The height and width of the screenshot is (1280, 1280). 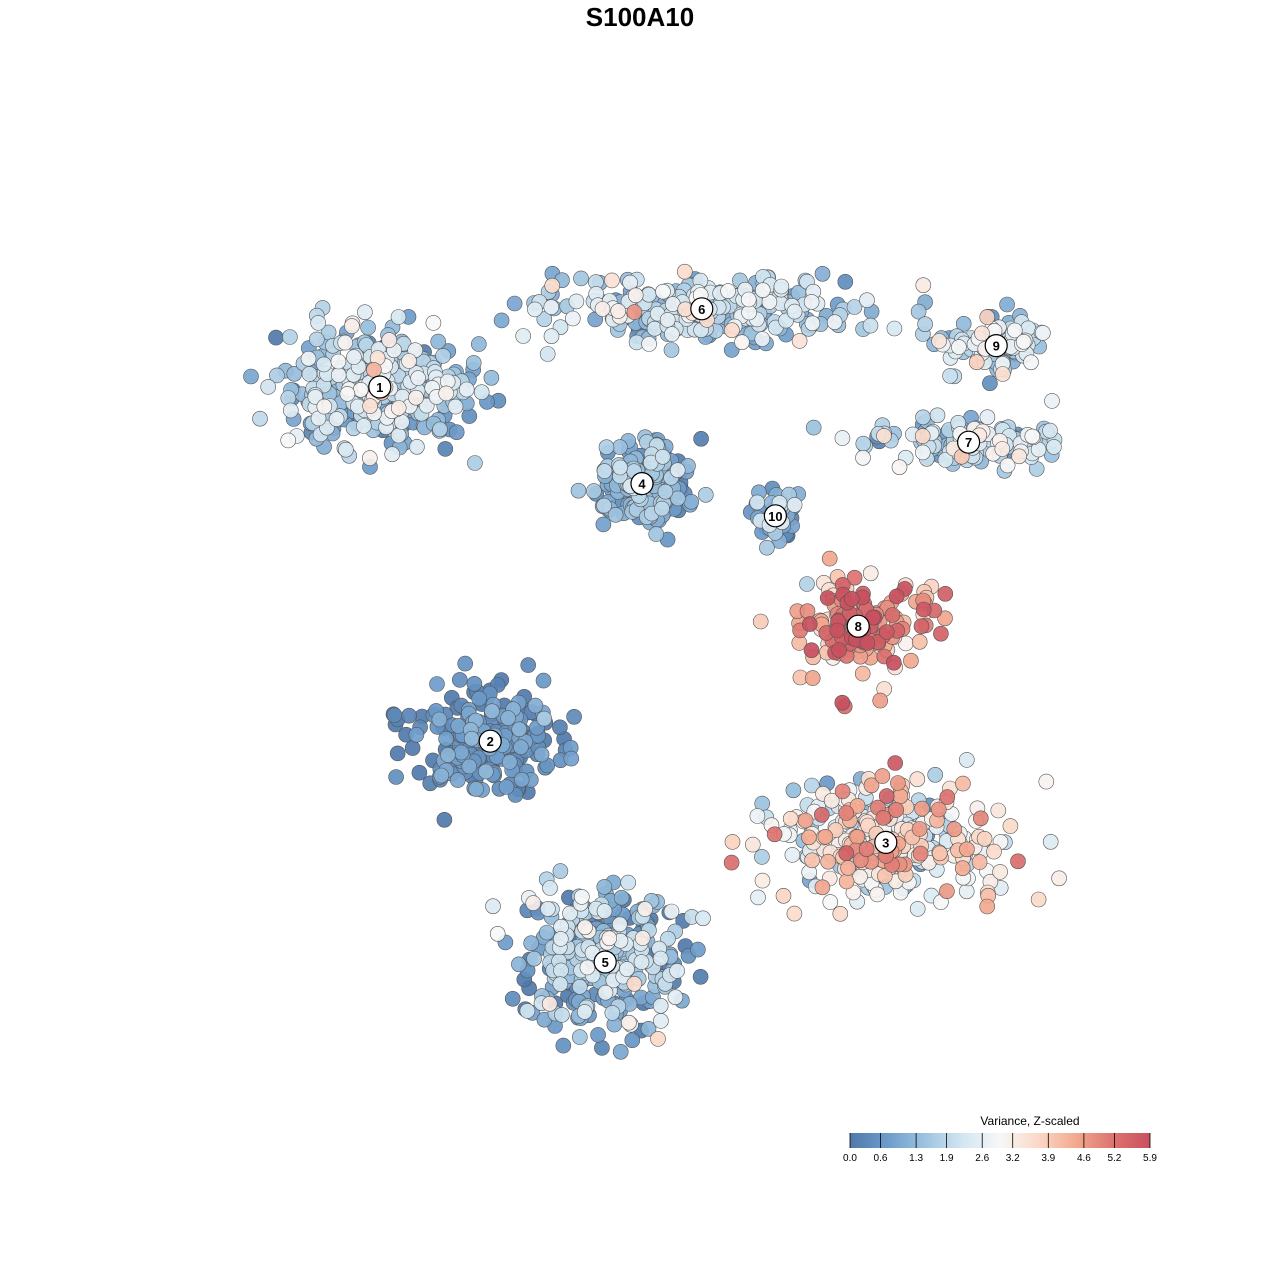 What do you see at coordinates (982, 1158) in the screenshot?
I see `colorbar-tick-label: 2.6` at bounding box center [982, 1158].